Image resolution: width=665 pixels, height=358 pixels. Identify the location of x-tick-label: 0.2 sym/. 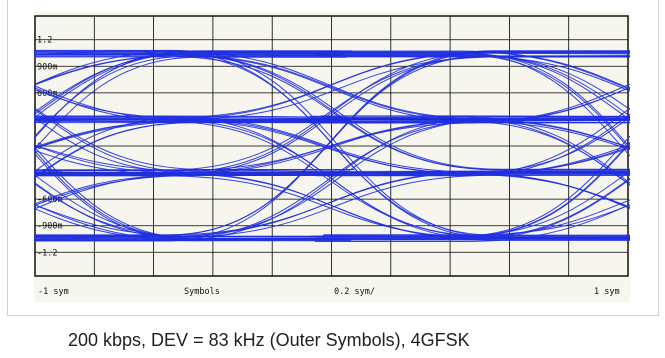
(354, 292).